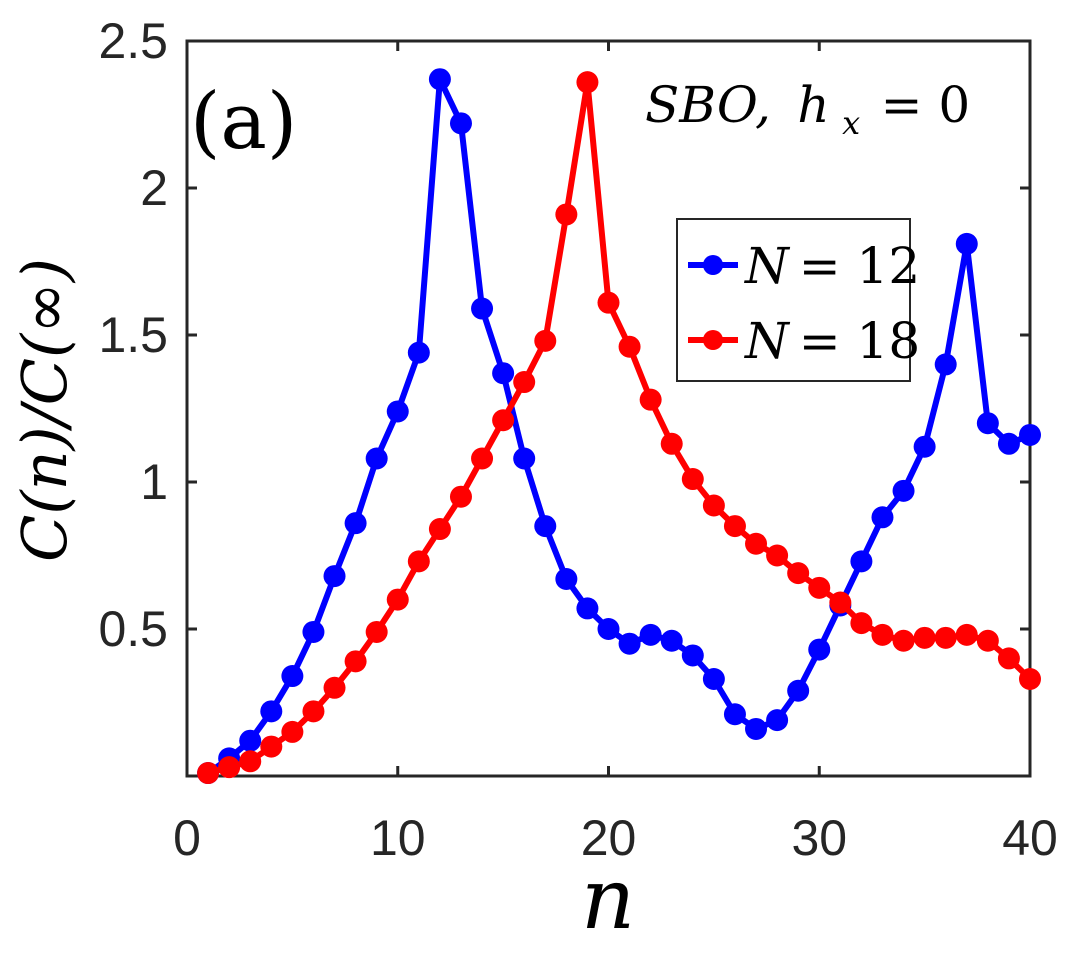 Image resolution: width=1069 pixels, height=972 pixels. I want to click on legend-box, so click(793, 300).